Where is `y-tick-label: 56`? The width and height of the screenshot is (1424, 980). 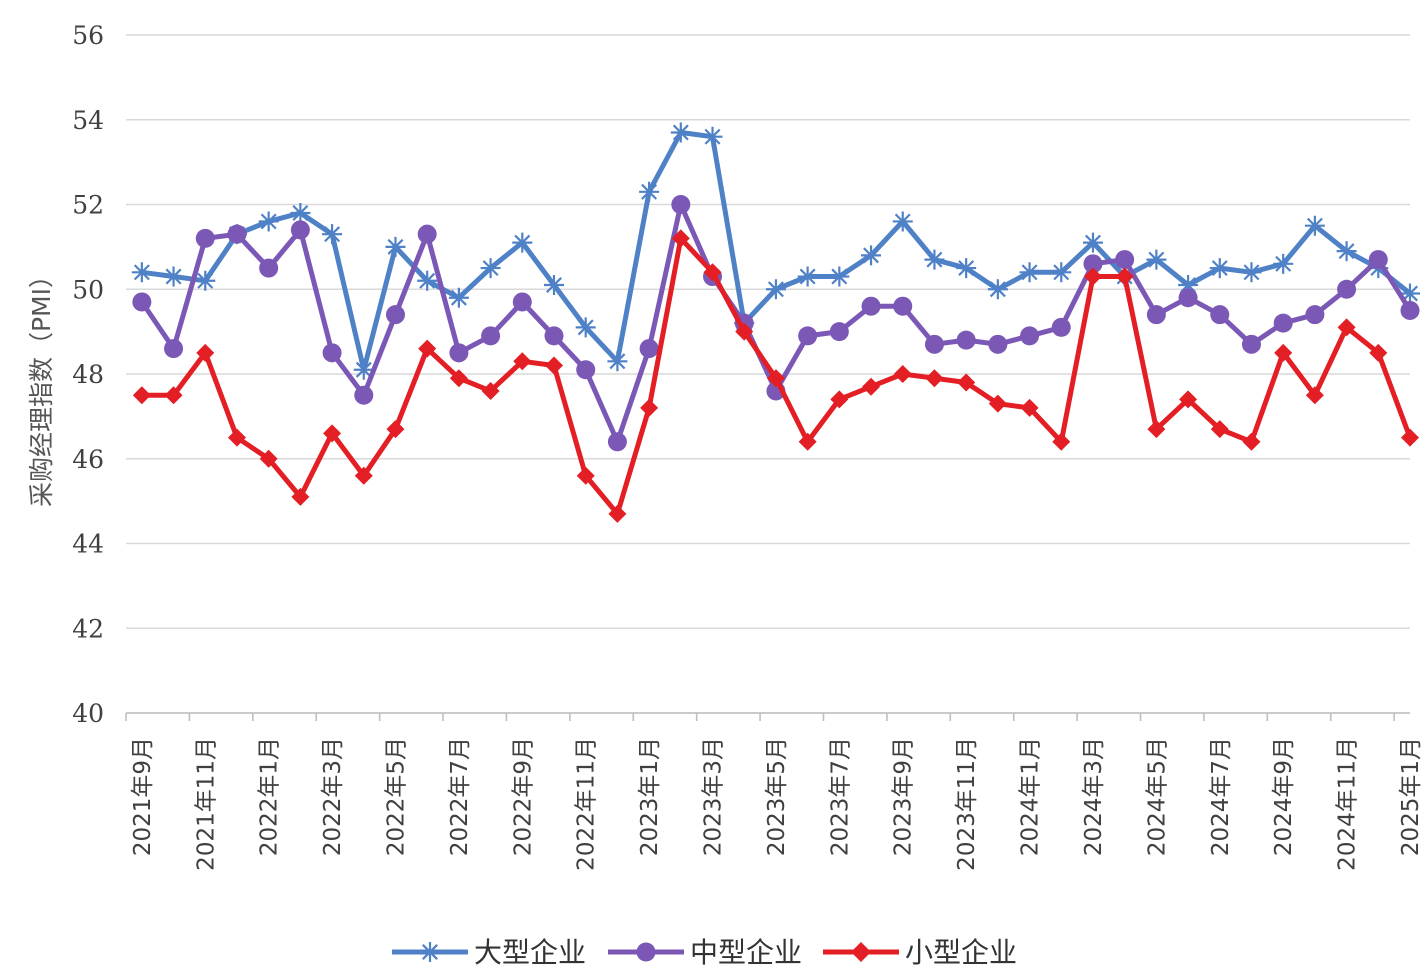
y-tick-label: 56 is located at coordinates (88, 35).